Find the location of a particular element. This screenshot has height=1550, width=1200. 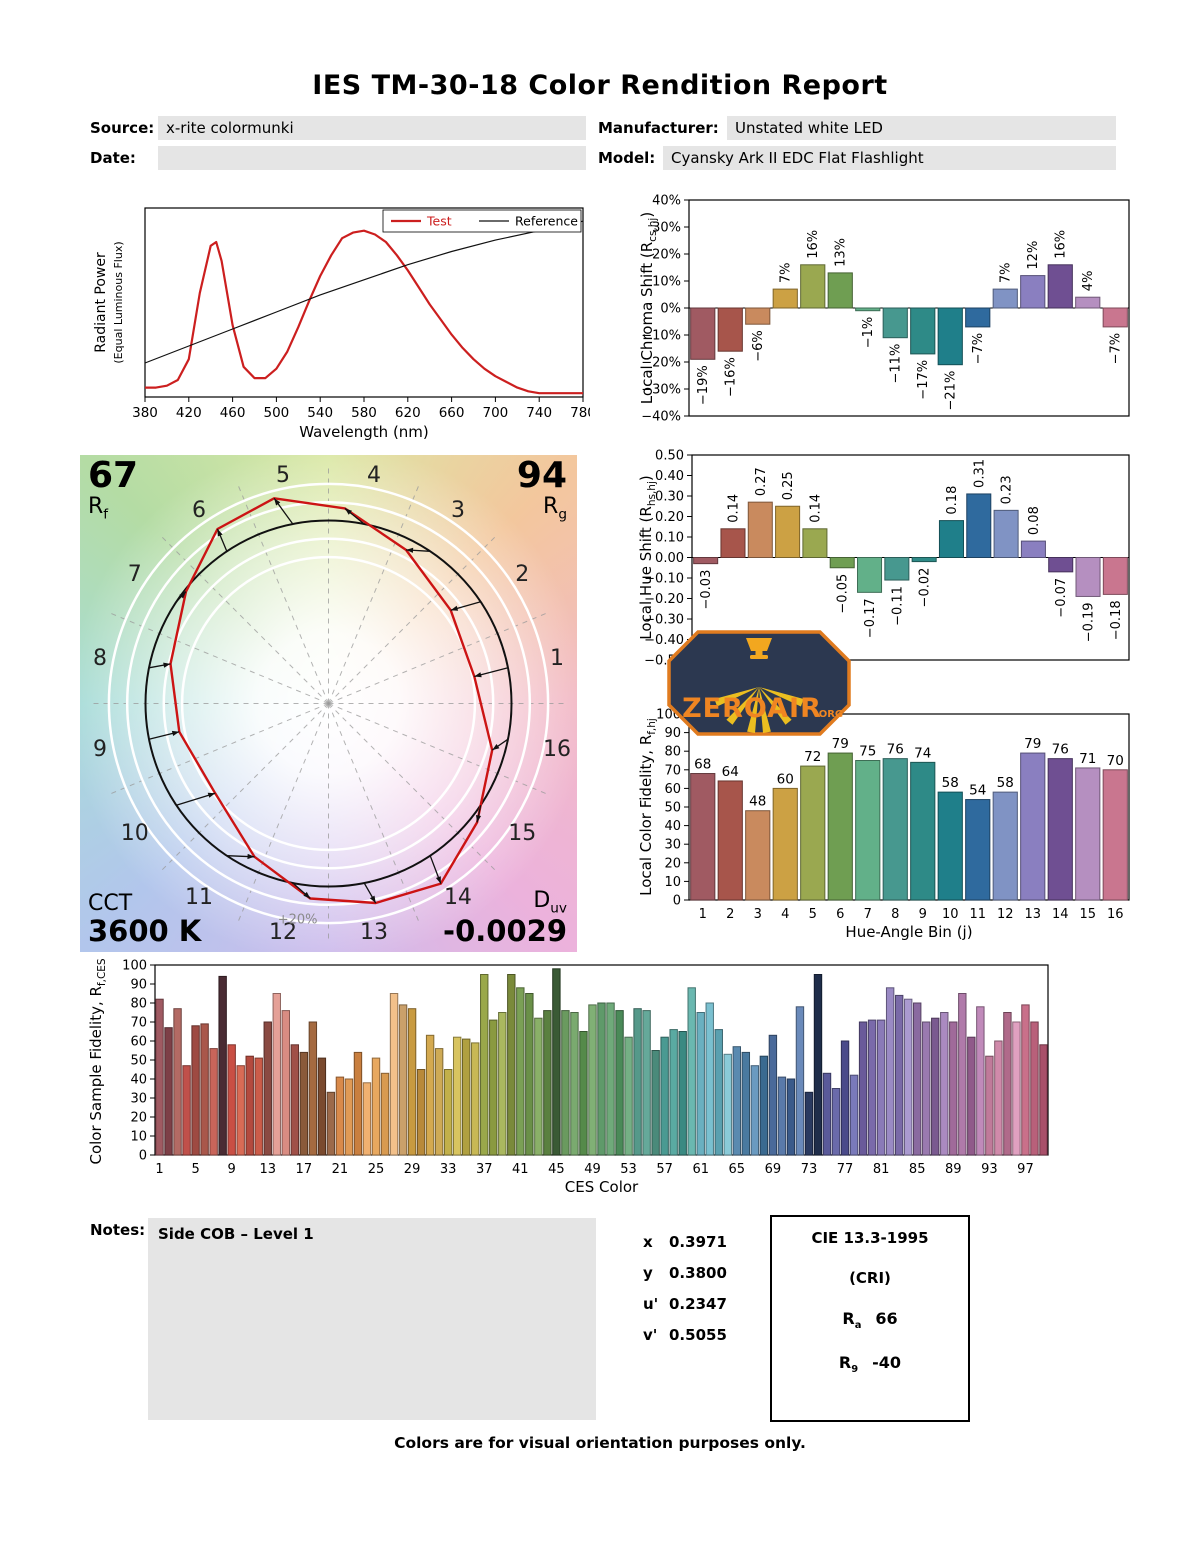

svg-text: 2 is located at coordinates (730, 914).